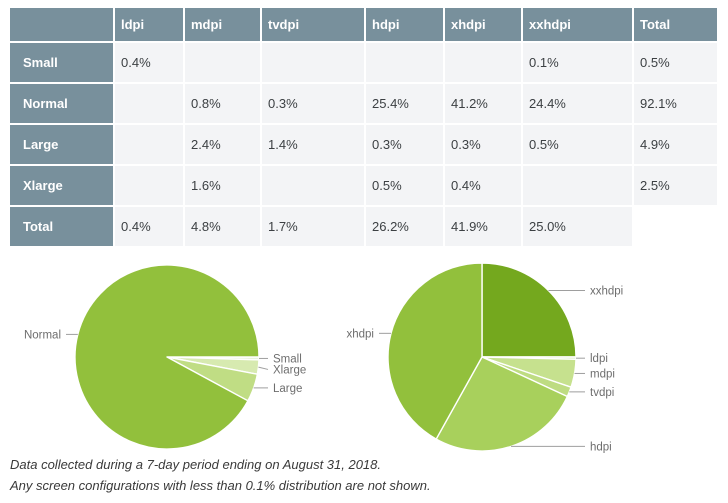  What do you see at coordinates (404, 24) in the screenshot?
I see `column-header-hdpi: hdpi` at bounding box center [404, 24].